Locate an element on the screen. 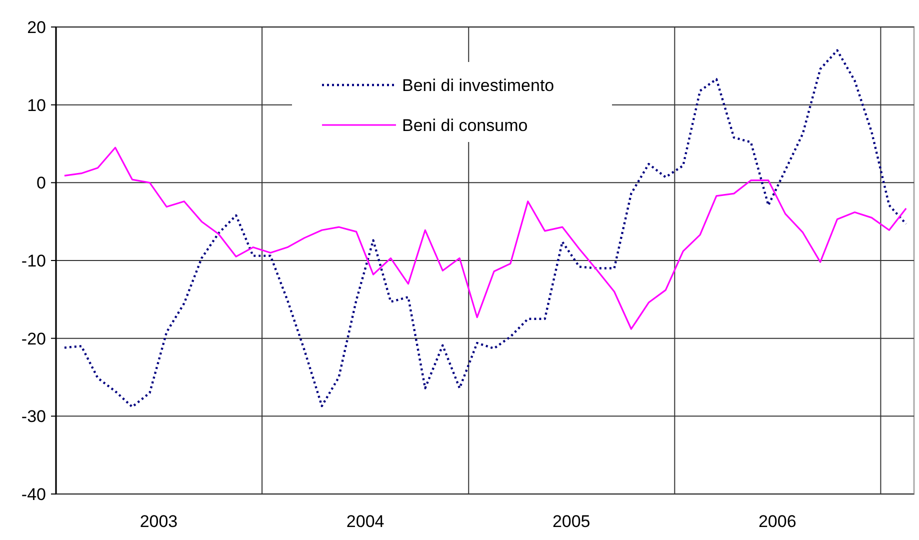  y-tick-label: -40 is located at coordinates (33, 494).